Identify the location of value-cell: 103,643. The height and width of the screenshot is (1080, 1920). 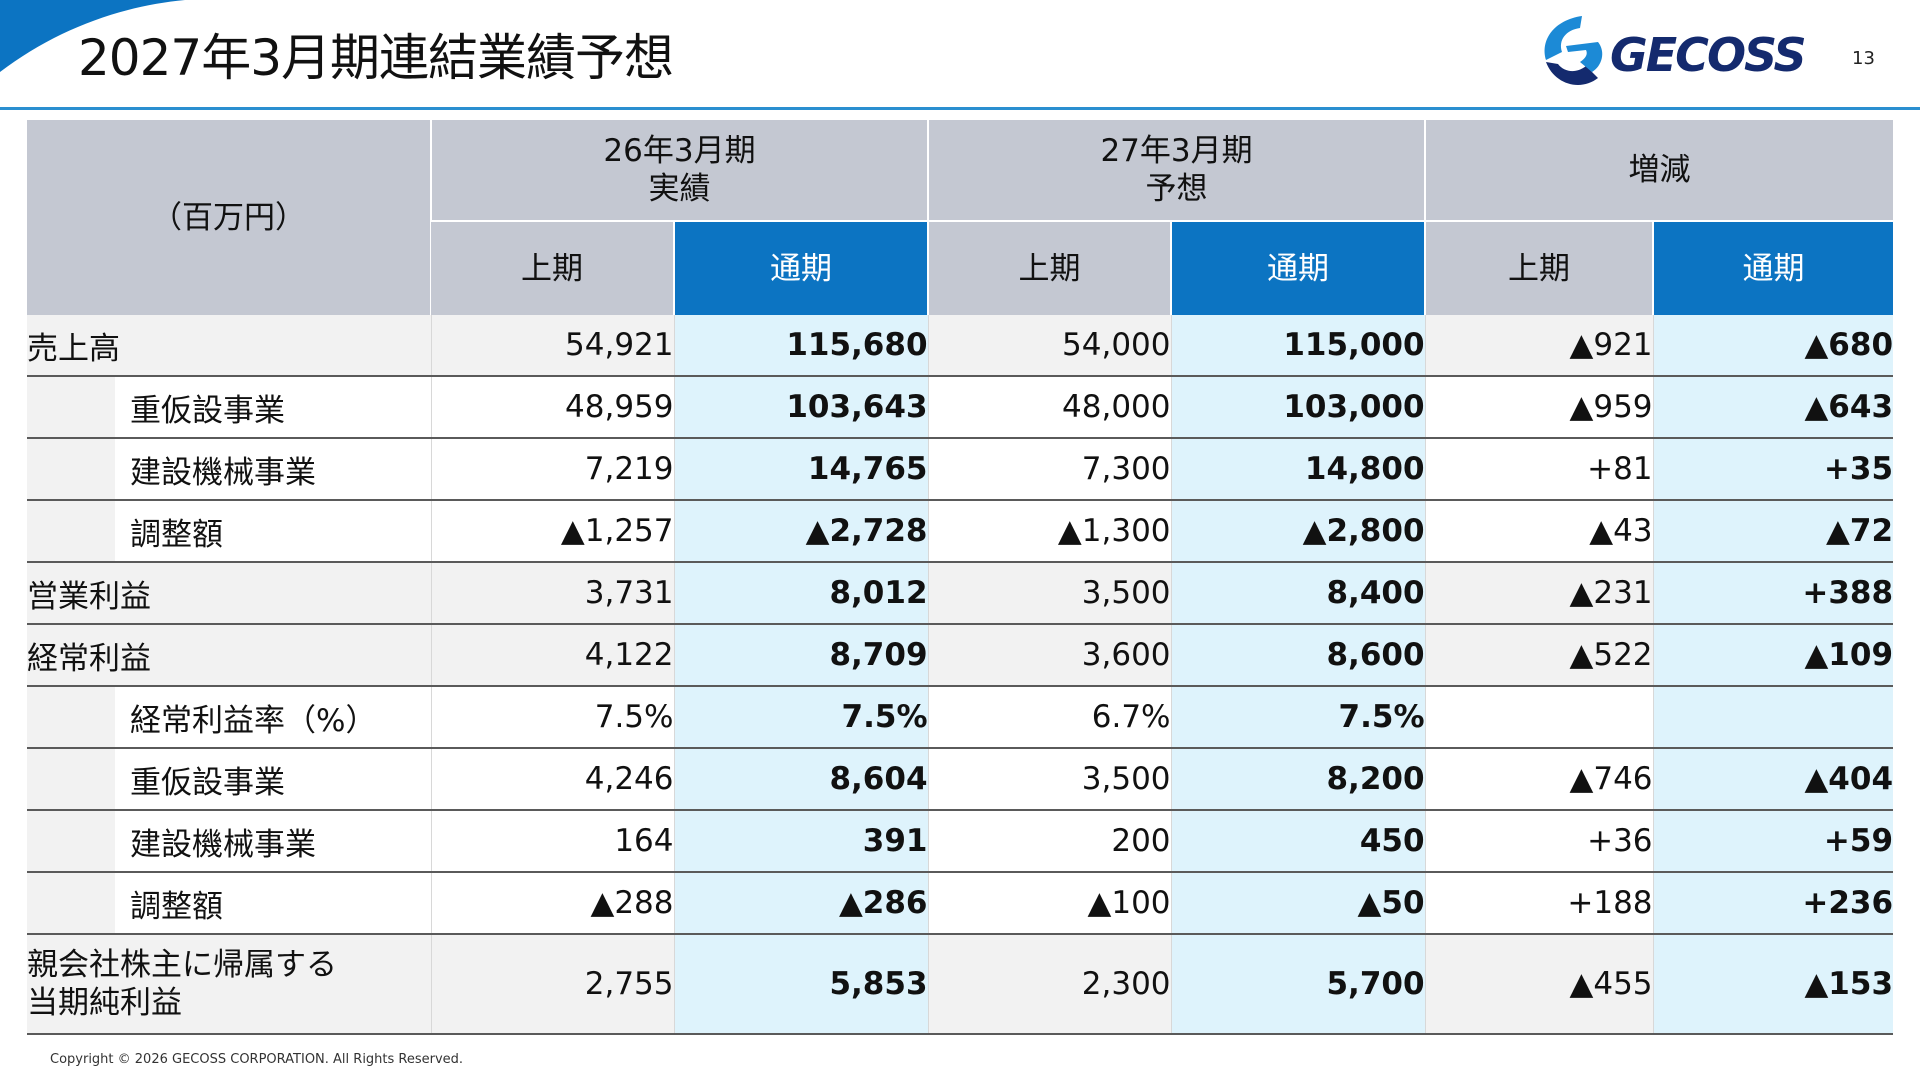
(801, 407).